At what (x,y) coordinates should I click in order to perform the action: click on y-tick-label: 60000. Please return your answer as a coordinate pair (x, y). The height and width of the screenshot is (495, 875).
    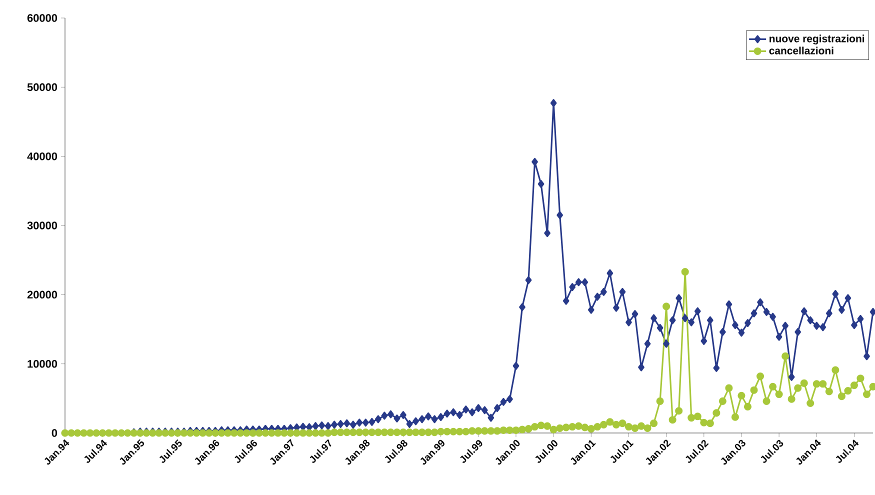
    Looking at the image, I should click on (42, 18).